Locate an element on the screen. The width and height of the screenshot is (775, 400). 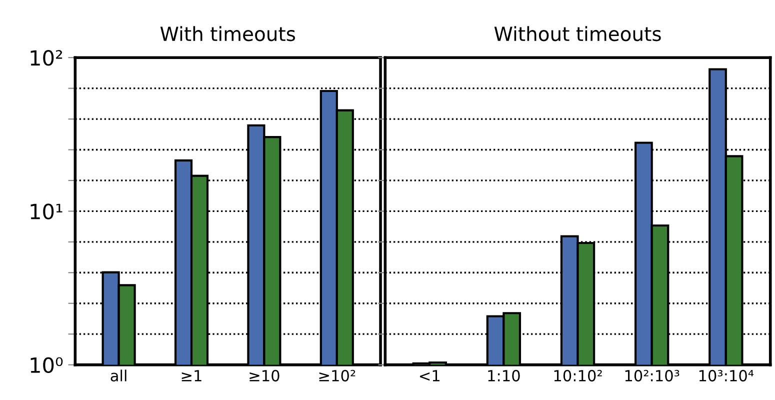
x-tick-label: all is located at coordinates (118, 376).